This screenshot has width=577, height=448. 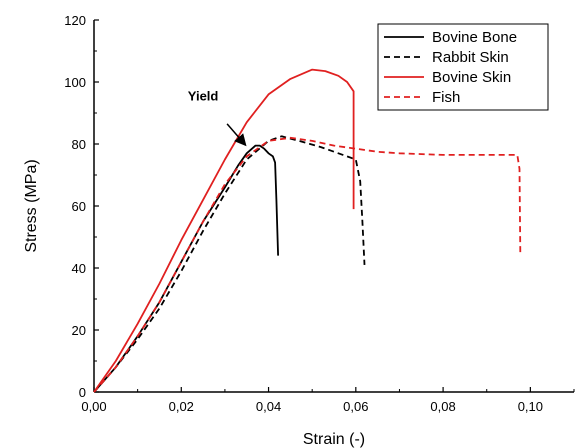 I want to click on legend-label: Bovine Skin, so click(x=471, y=77).